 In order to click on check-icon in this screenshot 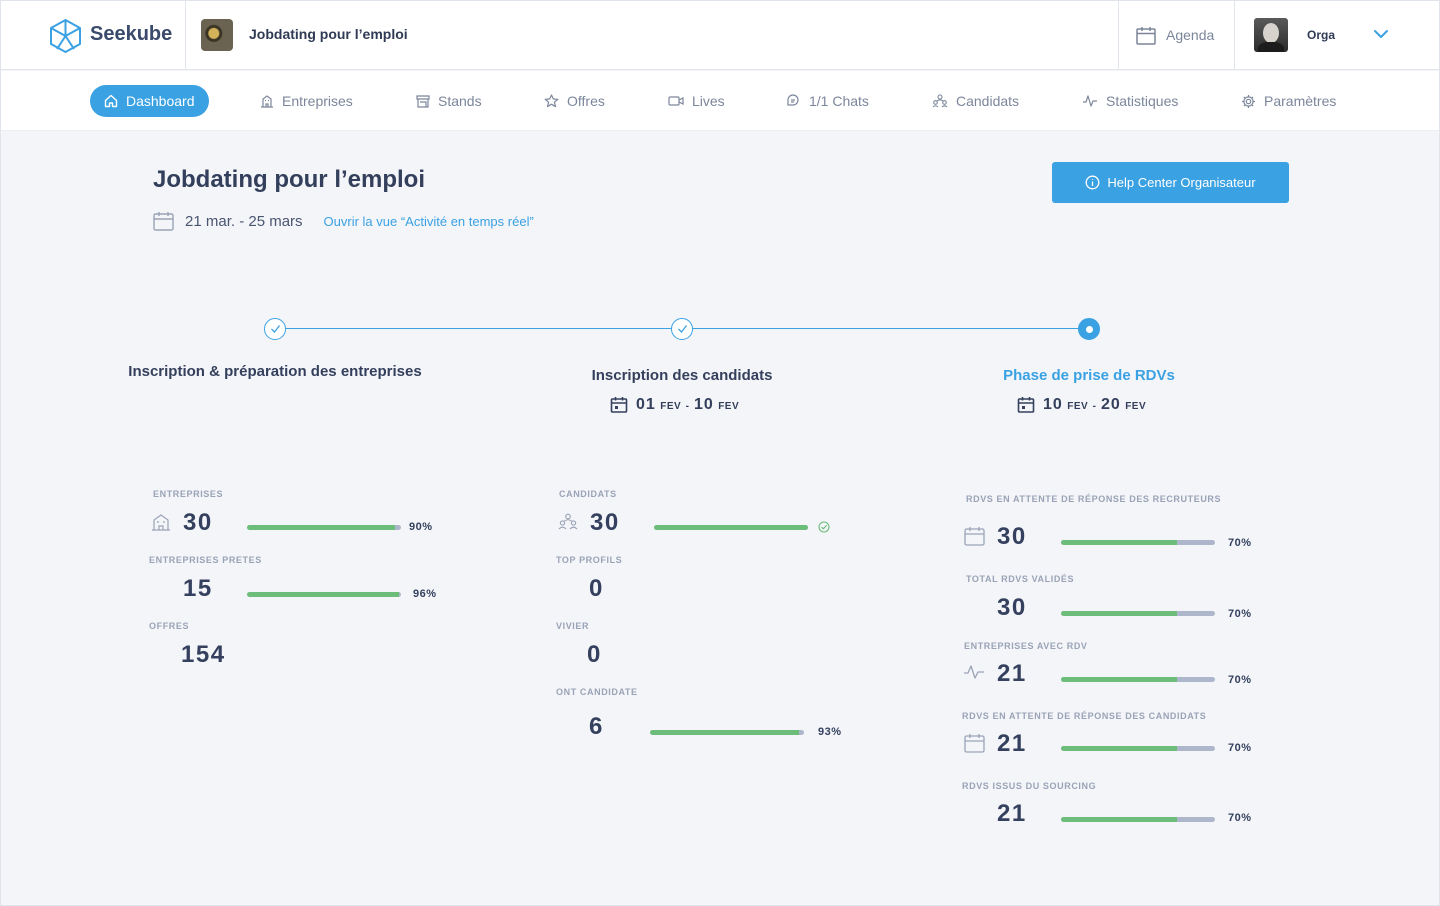, I will do `click(275, 329)`.